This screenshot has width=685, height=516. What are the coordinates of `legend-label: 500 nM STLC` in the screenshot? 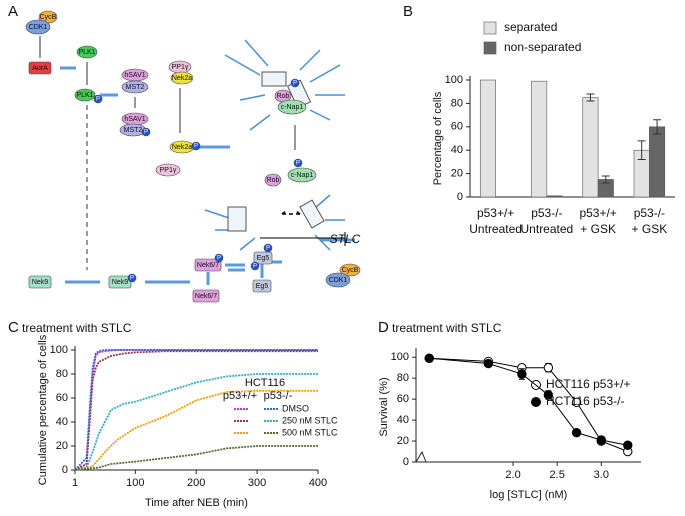 It's located at (310, 432).